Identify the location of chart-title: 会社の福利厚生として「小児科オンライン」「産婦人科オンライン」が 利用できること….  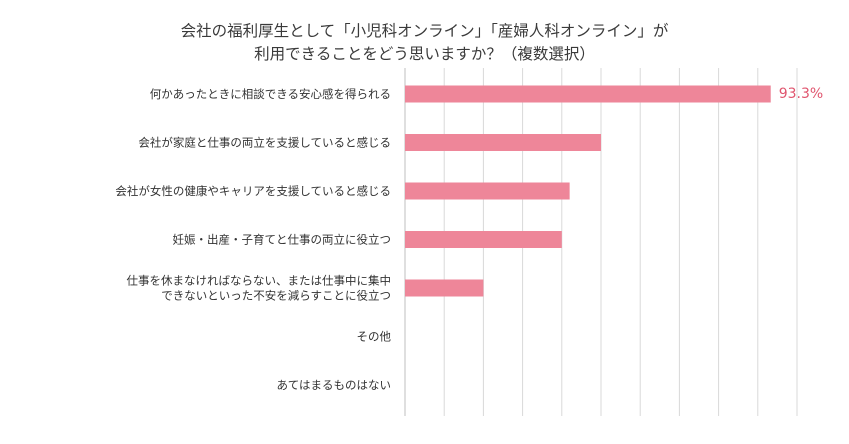
(424, 43).